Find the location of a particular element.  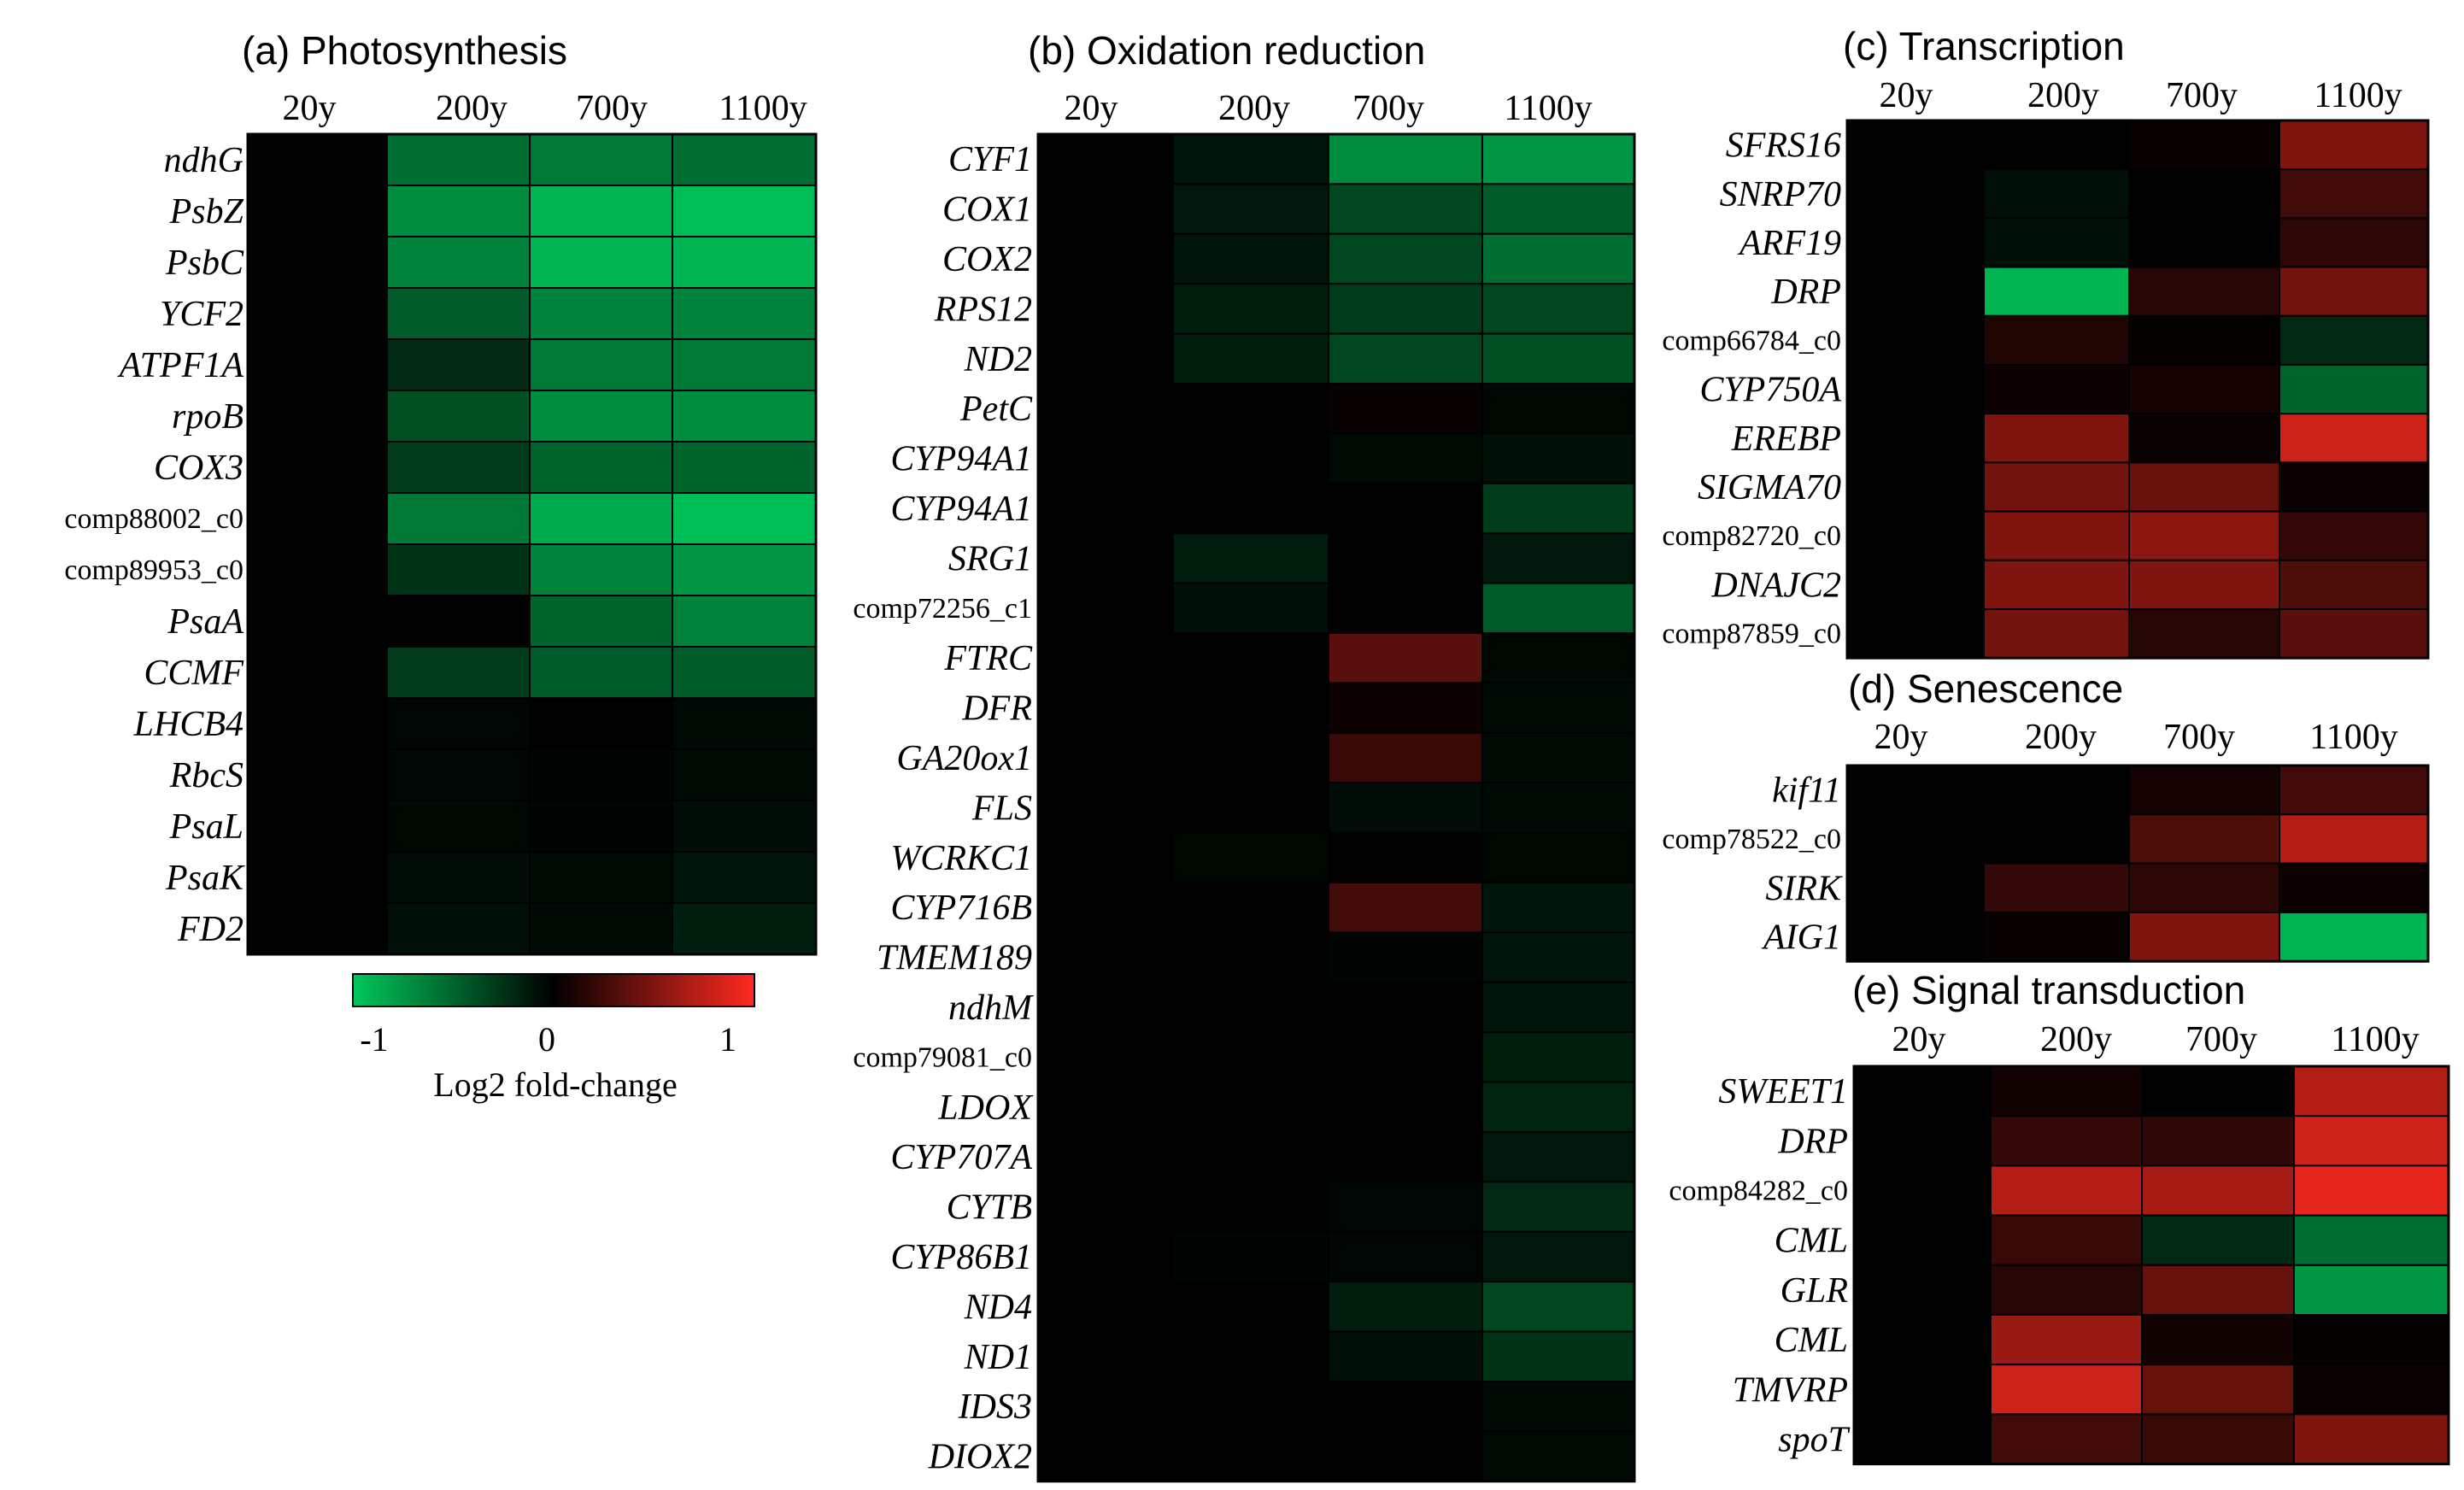

row-label: FLS is located at coordinates (1001, 808).